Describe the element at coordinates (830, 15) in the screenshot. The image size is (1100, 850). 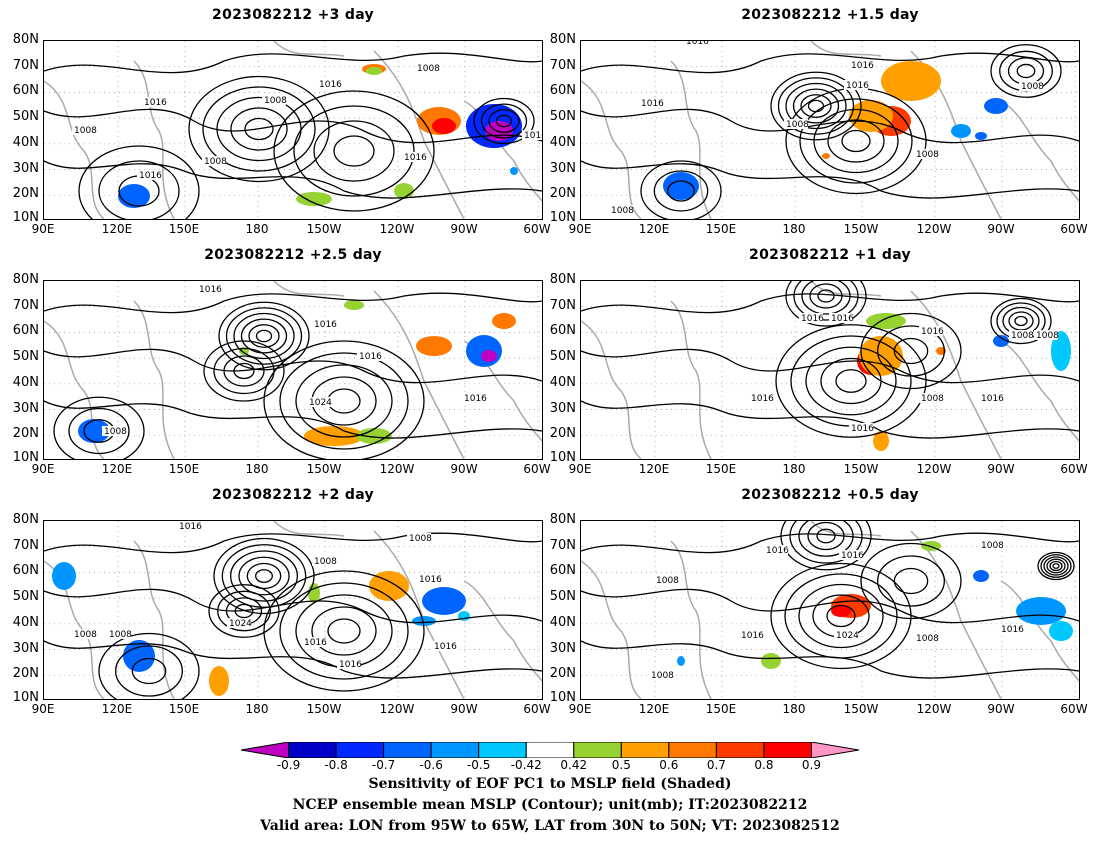
I see `panel-title: 2023082212 +1.5 day` at that location.